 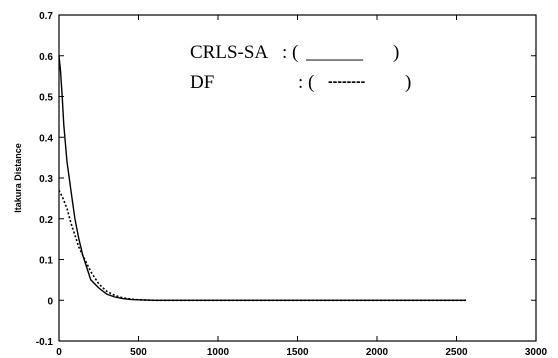 I want to click on legend-sep-df: : (, so click(x=306, y=82).